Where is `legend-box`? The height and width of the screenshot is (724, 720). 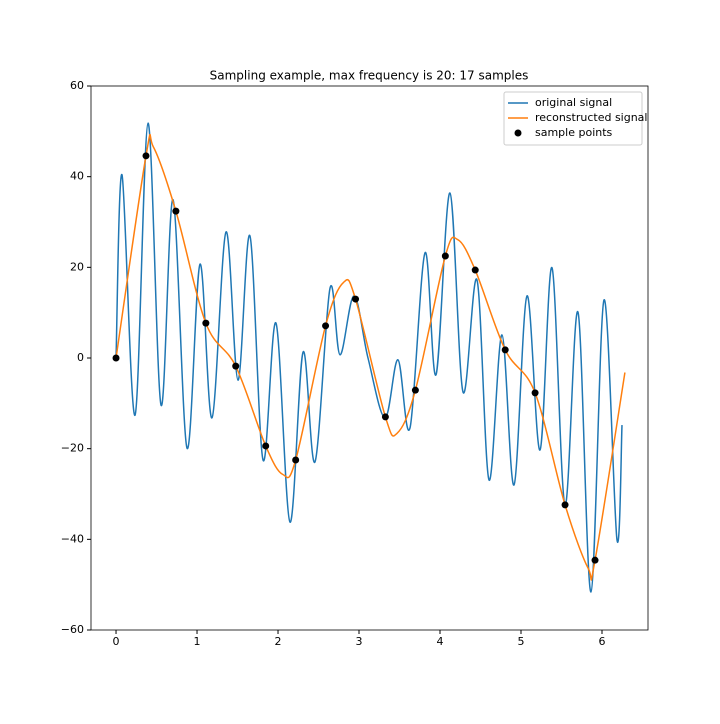
legend-box is located at coordinates (573, 118).